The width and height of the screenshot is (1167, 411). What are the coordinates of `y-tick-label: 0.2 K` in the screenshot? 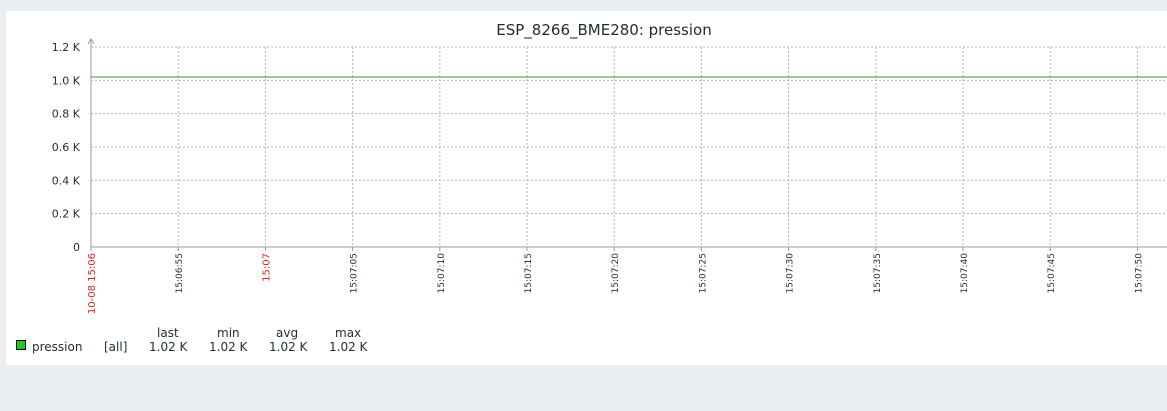 It's located at (66, 214).